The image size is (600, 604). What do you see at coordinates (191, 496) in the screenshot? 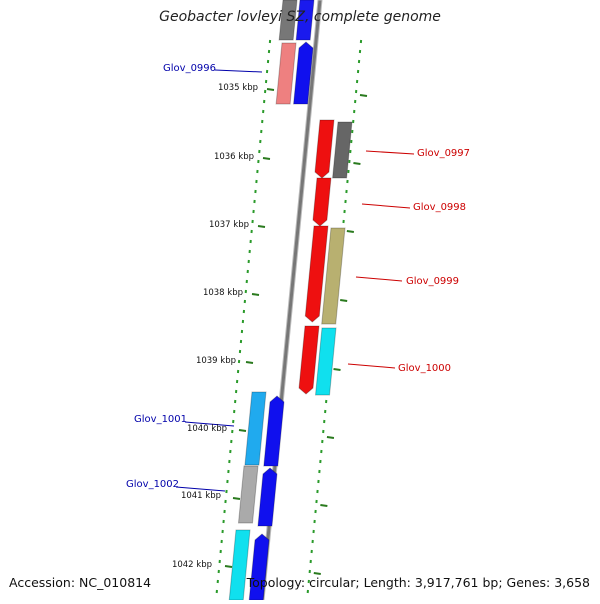
I see `tick-label-1041: 1041 kbp` at bounding box center [191, 496].